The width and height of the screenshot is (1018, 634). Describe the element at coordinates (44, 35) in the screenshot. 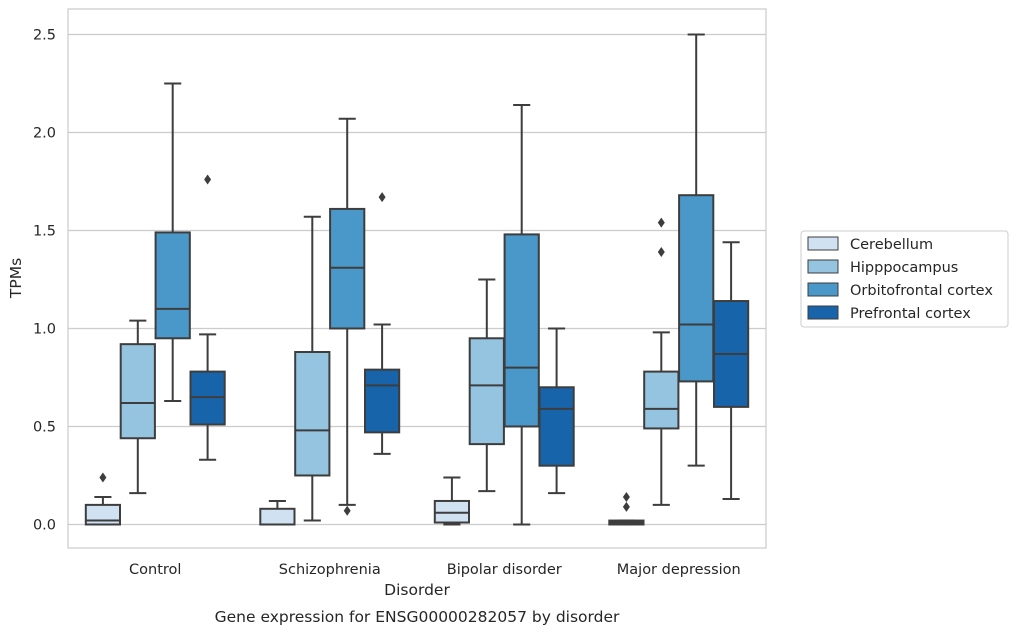

I see `y-tick-label: 2.5` at that location.